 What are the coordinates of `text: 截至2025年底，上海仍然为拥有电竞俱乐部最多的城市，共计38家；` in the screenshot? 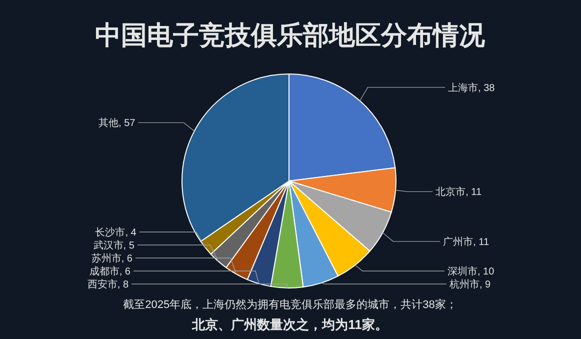 It's located at (290, 304).